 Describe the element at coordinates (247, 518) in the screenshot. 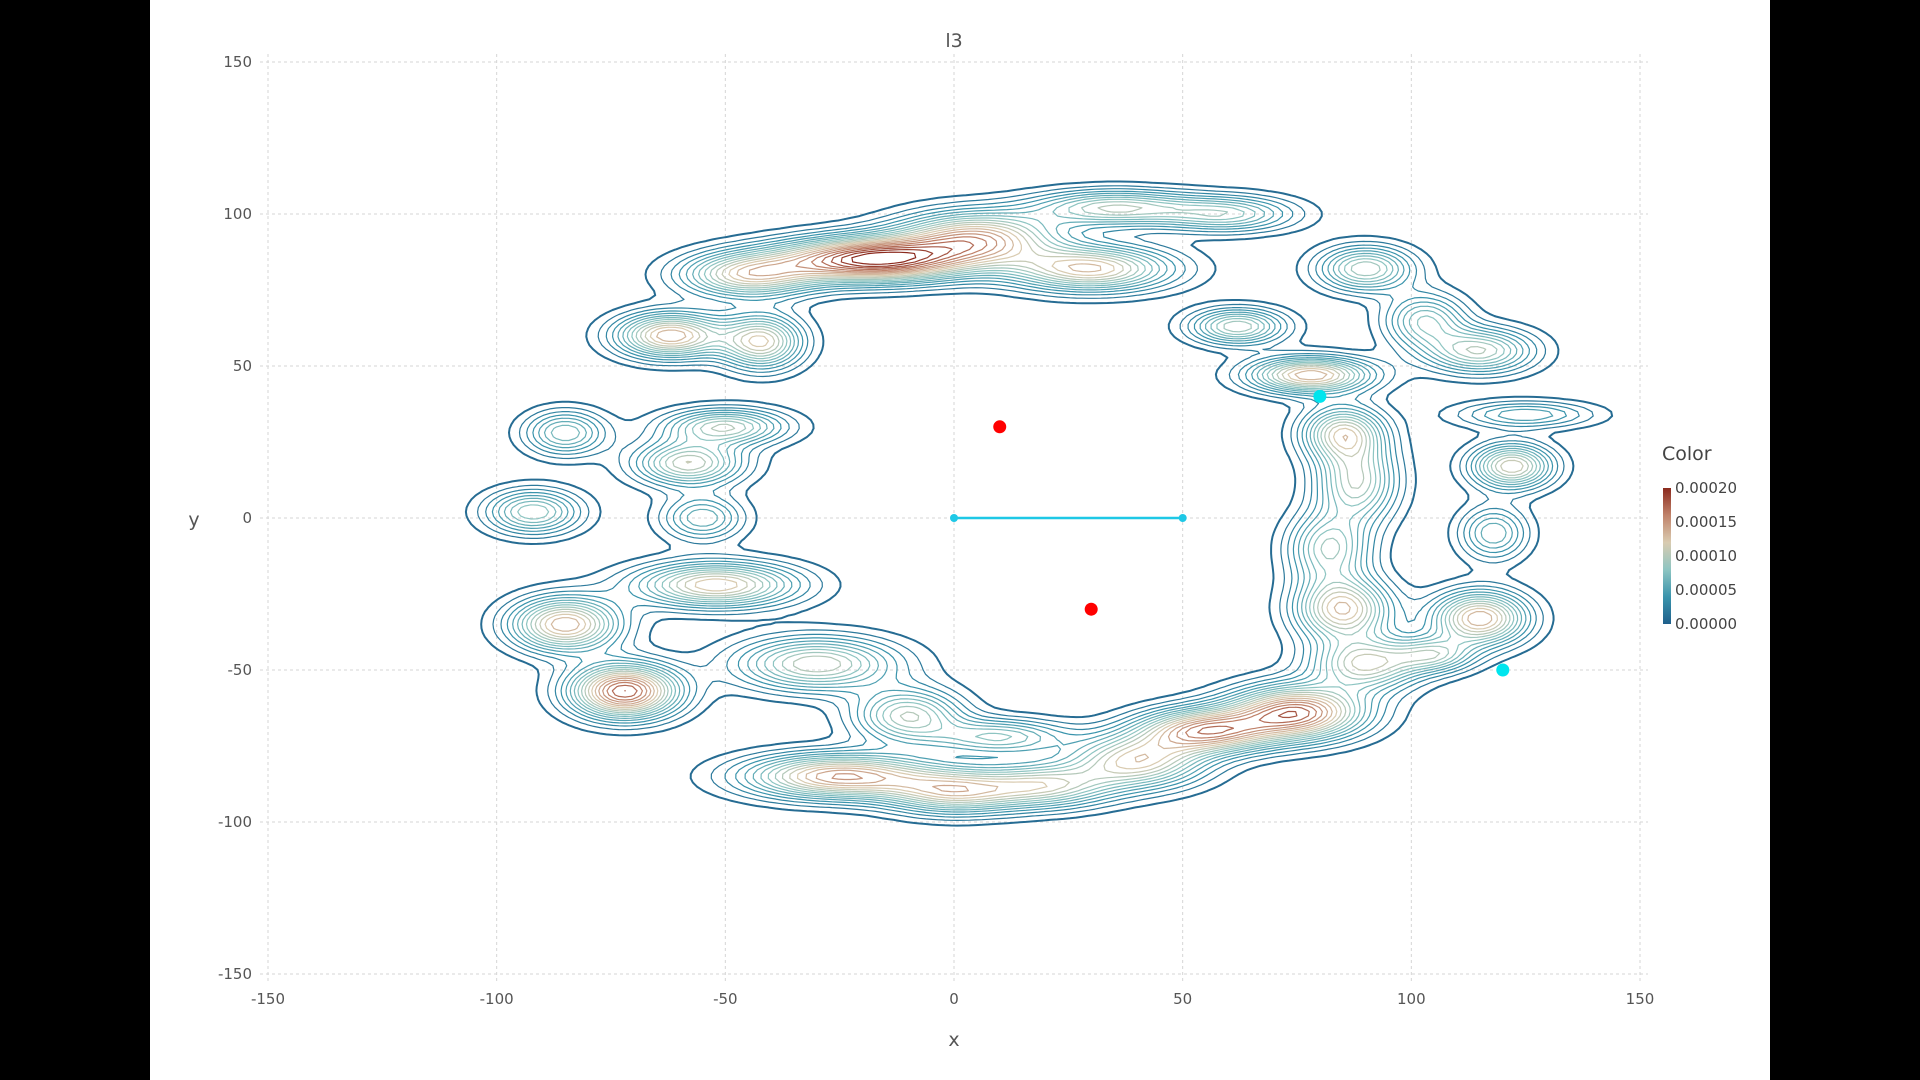

I see `y-tick-label: 0` at that location.